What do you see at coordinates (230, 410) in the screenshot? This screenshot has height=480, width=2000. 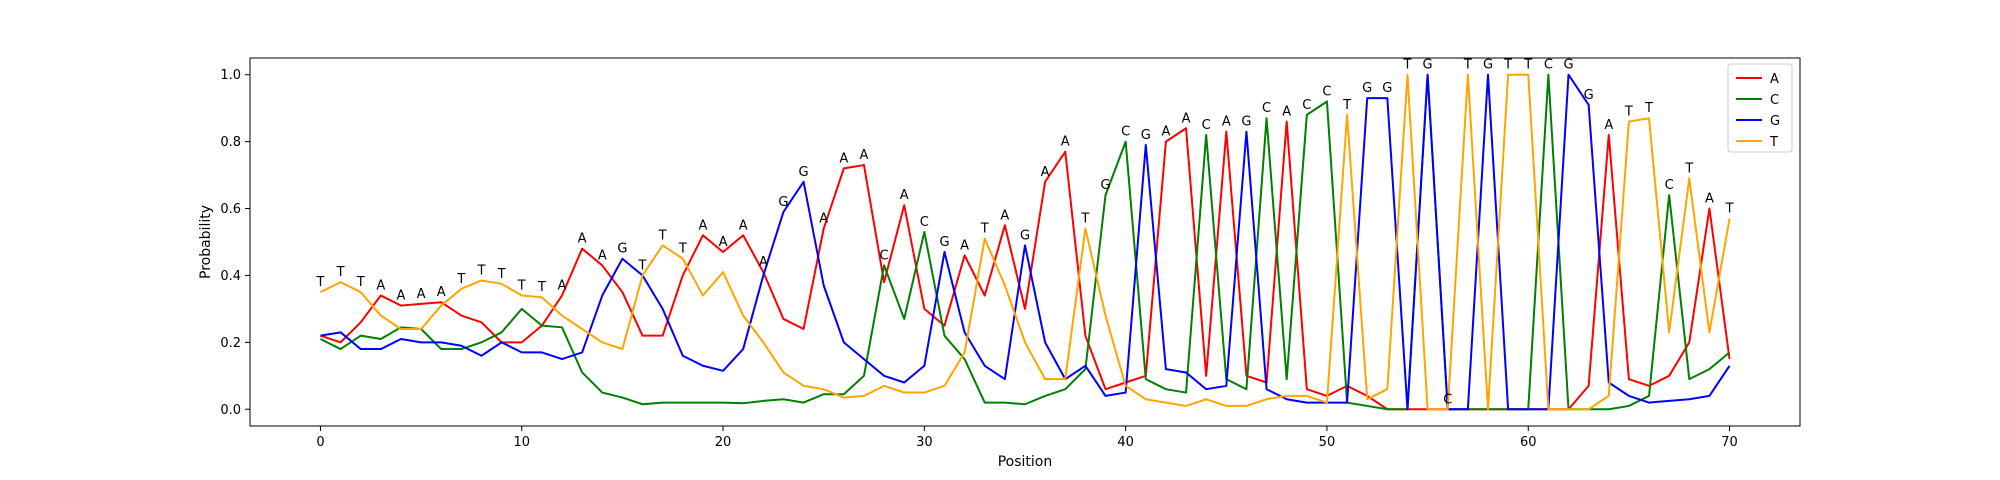 I see `y-tick-label: 0.0` at bounding box center [230, 410].